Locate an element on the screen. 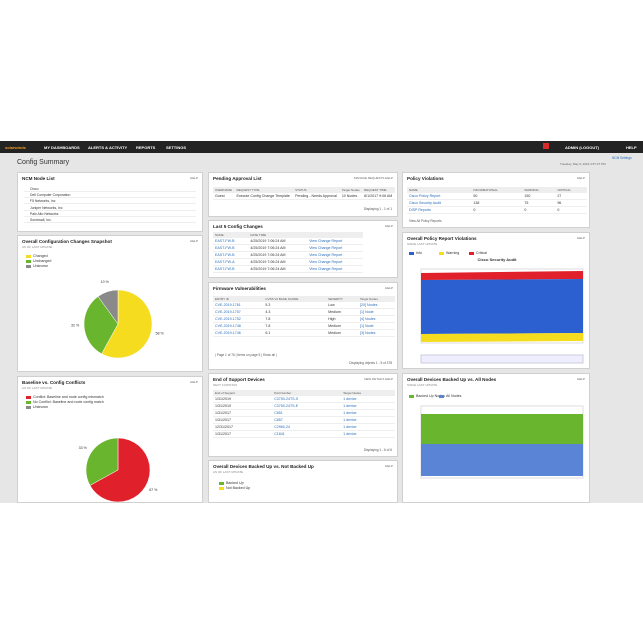 The image size is (643, 643). chart-title: Cisco Security Audit is located at coordinates (497, 259).